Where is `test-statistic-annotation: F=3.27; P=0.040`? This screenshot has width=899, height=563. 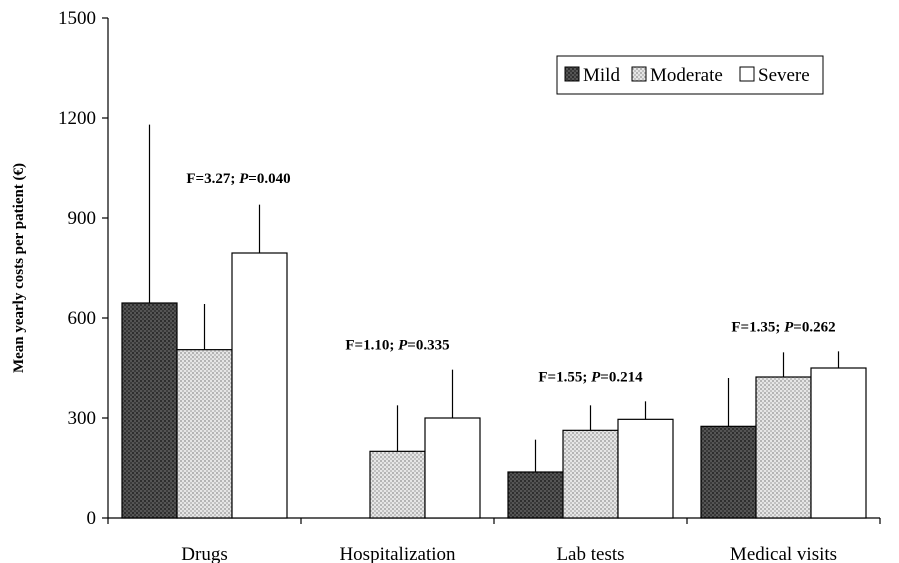
test-statistic-annotation: F=3.27; P=0.040 is located at coordinates (238, 179).